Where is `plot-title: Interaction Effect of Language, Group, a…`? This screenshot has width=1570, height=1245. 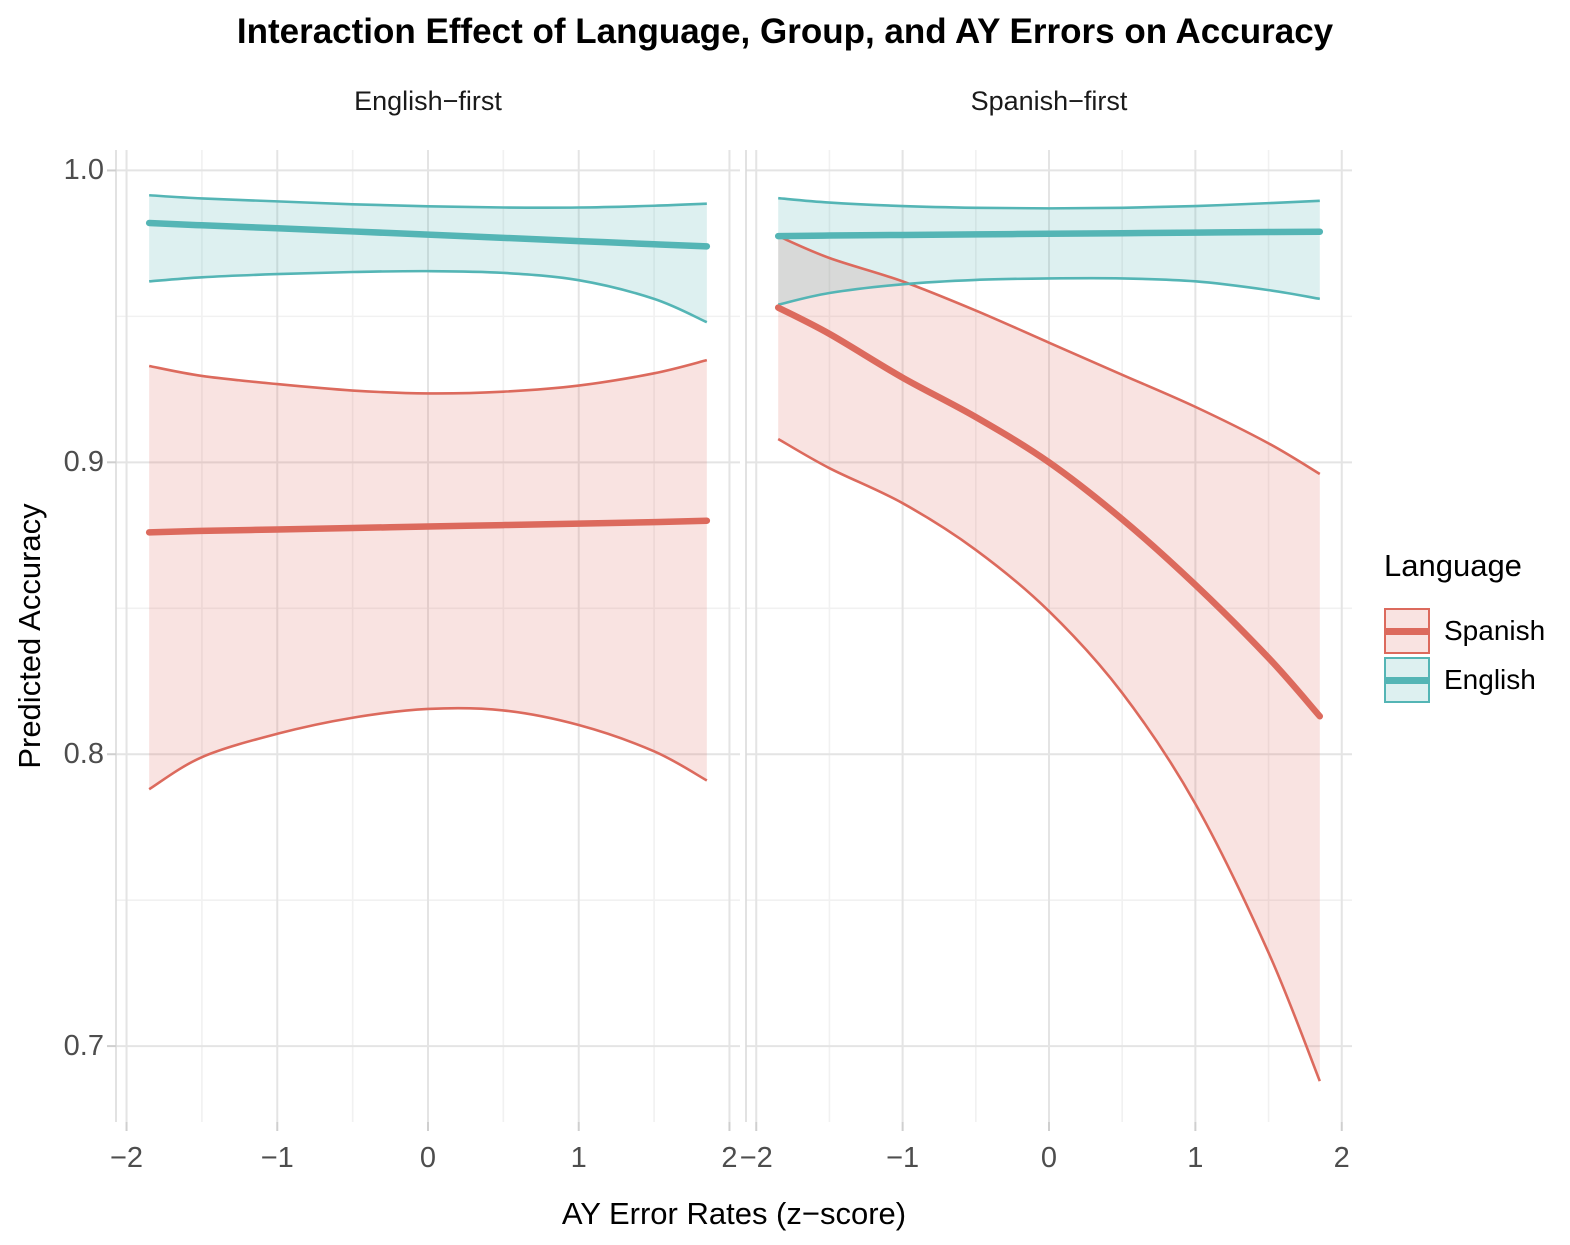
plot-title: Interaction Effect of Language, Group, a… is located at coordinates (785, 31).